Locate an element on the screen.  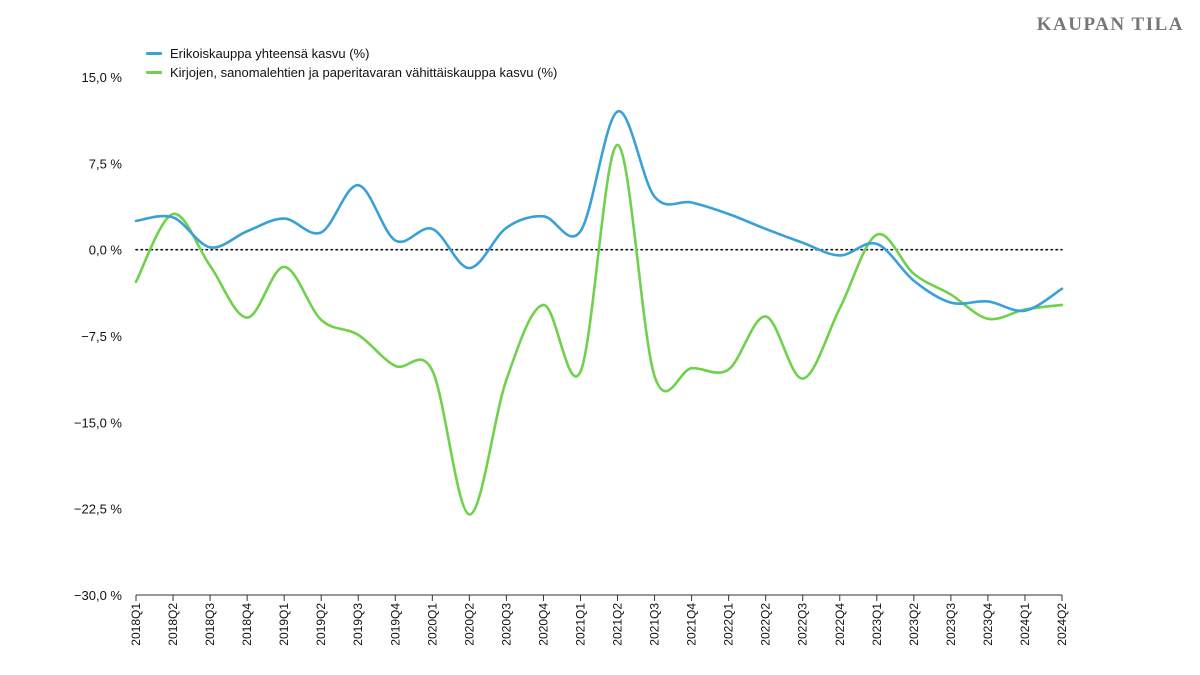
y-tick-label: −7,5 % is located at coordinates (101, 336).